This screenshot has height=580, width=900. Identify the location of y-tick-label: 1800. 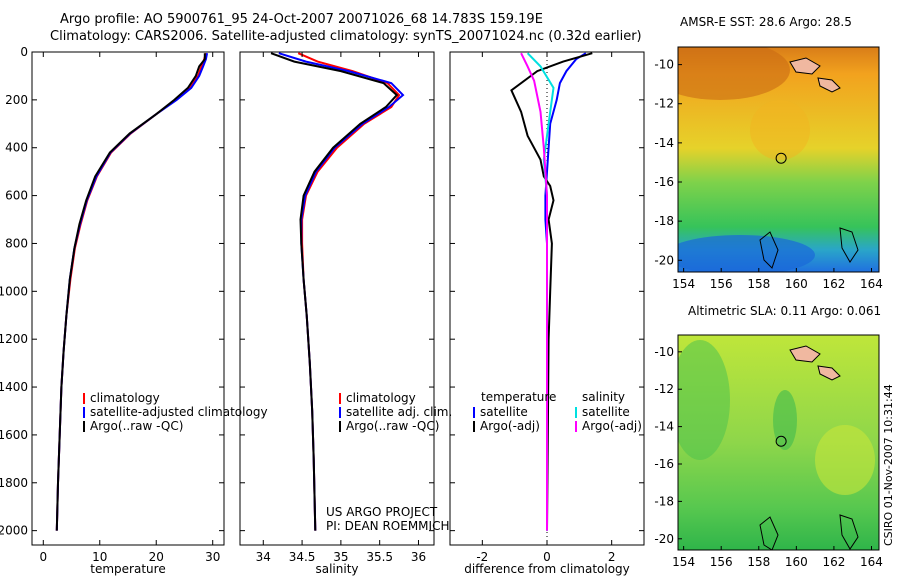
(14, 483).